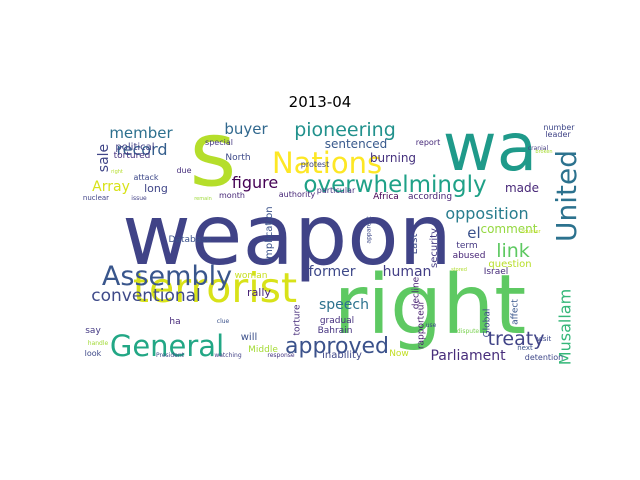 The image size is (640, 480). I want to click on cloud-word: Israel, so click(496, 272).